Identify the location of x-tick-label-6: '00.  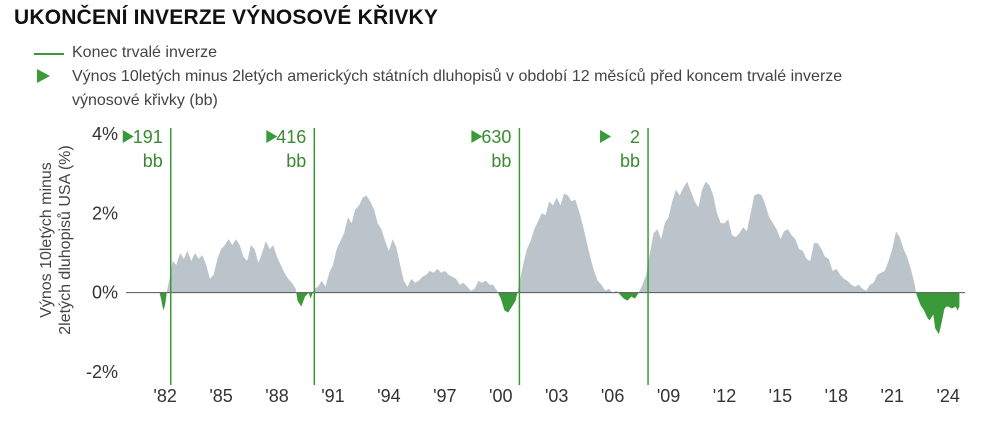
(500, 396).